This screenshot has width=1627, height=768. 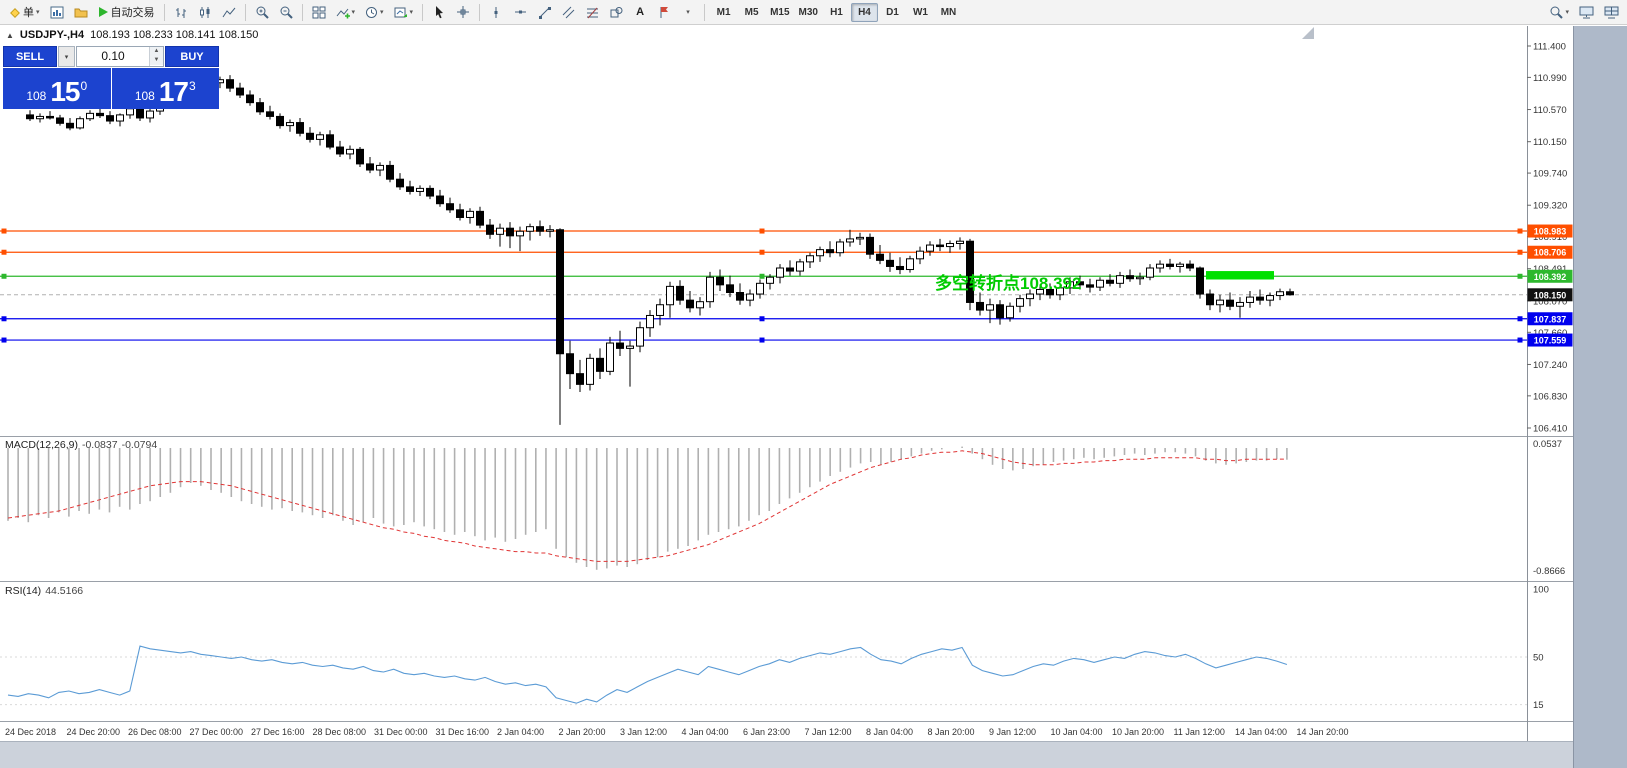 I want to click on timeframe-h4: H4, so click(x=864, y=12).